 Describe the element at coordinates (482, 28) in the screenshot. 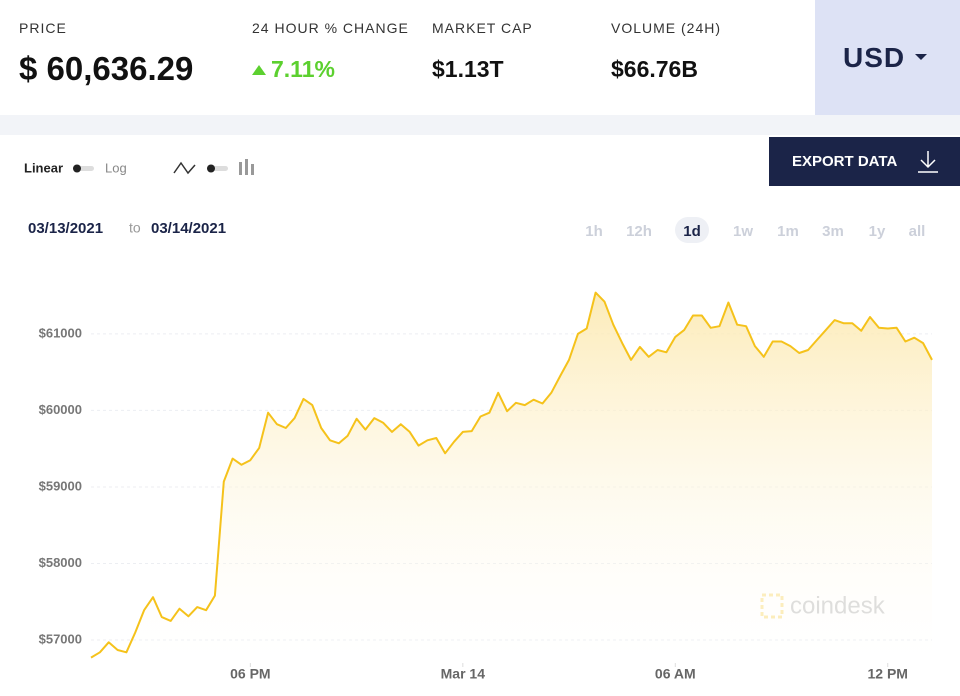

I see `stat-label: MARKET CAP` at that location.